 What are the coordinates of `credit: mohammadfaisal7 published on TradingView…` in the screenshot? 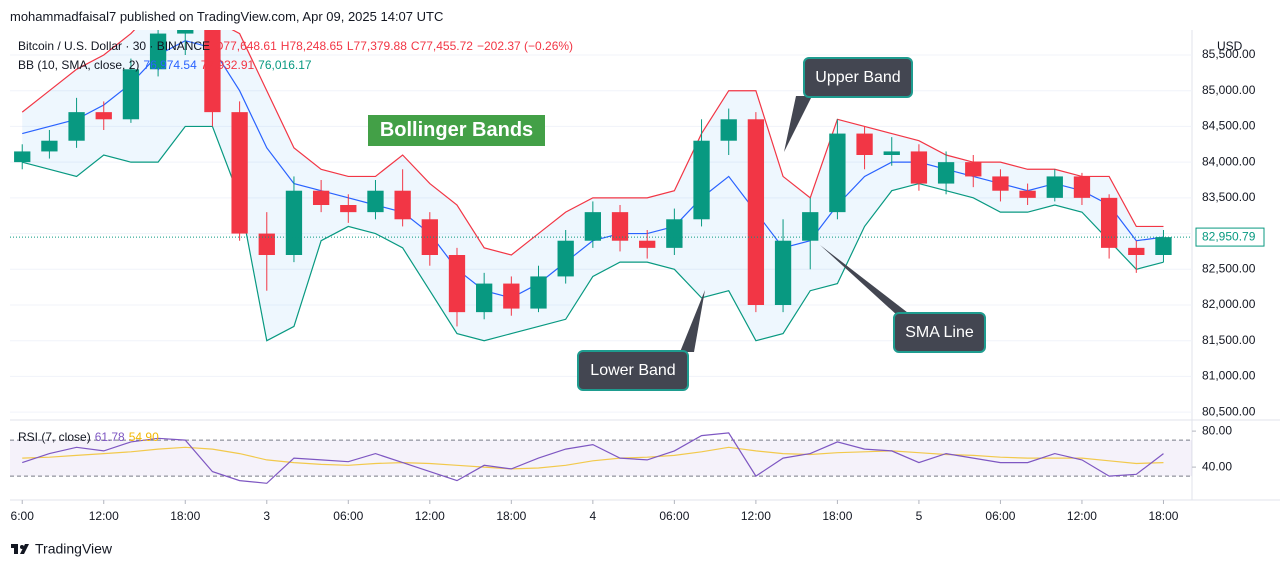 It's located at (226, 16).